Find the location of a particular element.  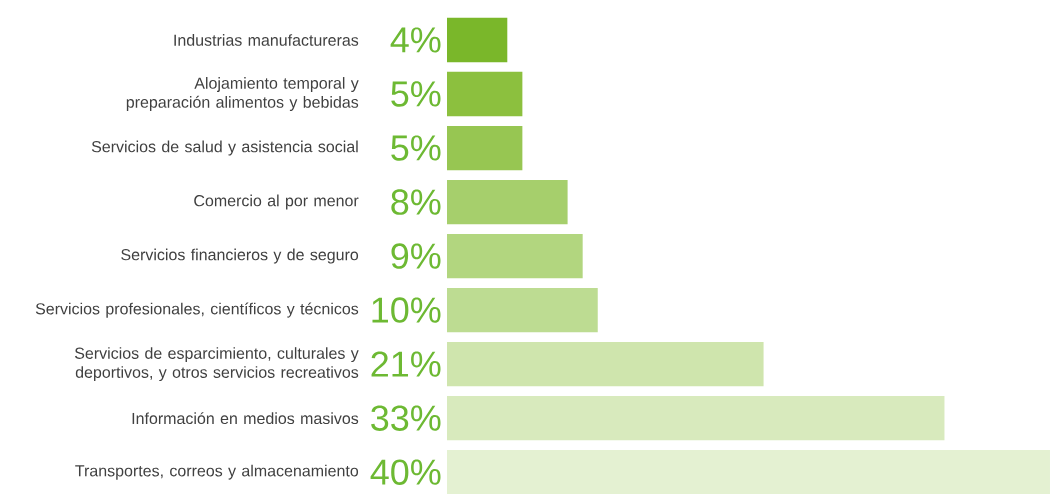

data-label: 33% is located at coordinates (406, 418).